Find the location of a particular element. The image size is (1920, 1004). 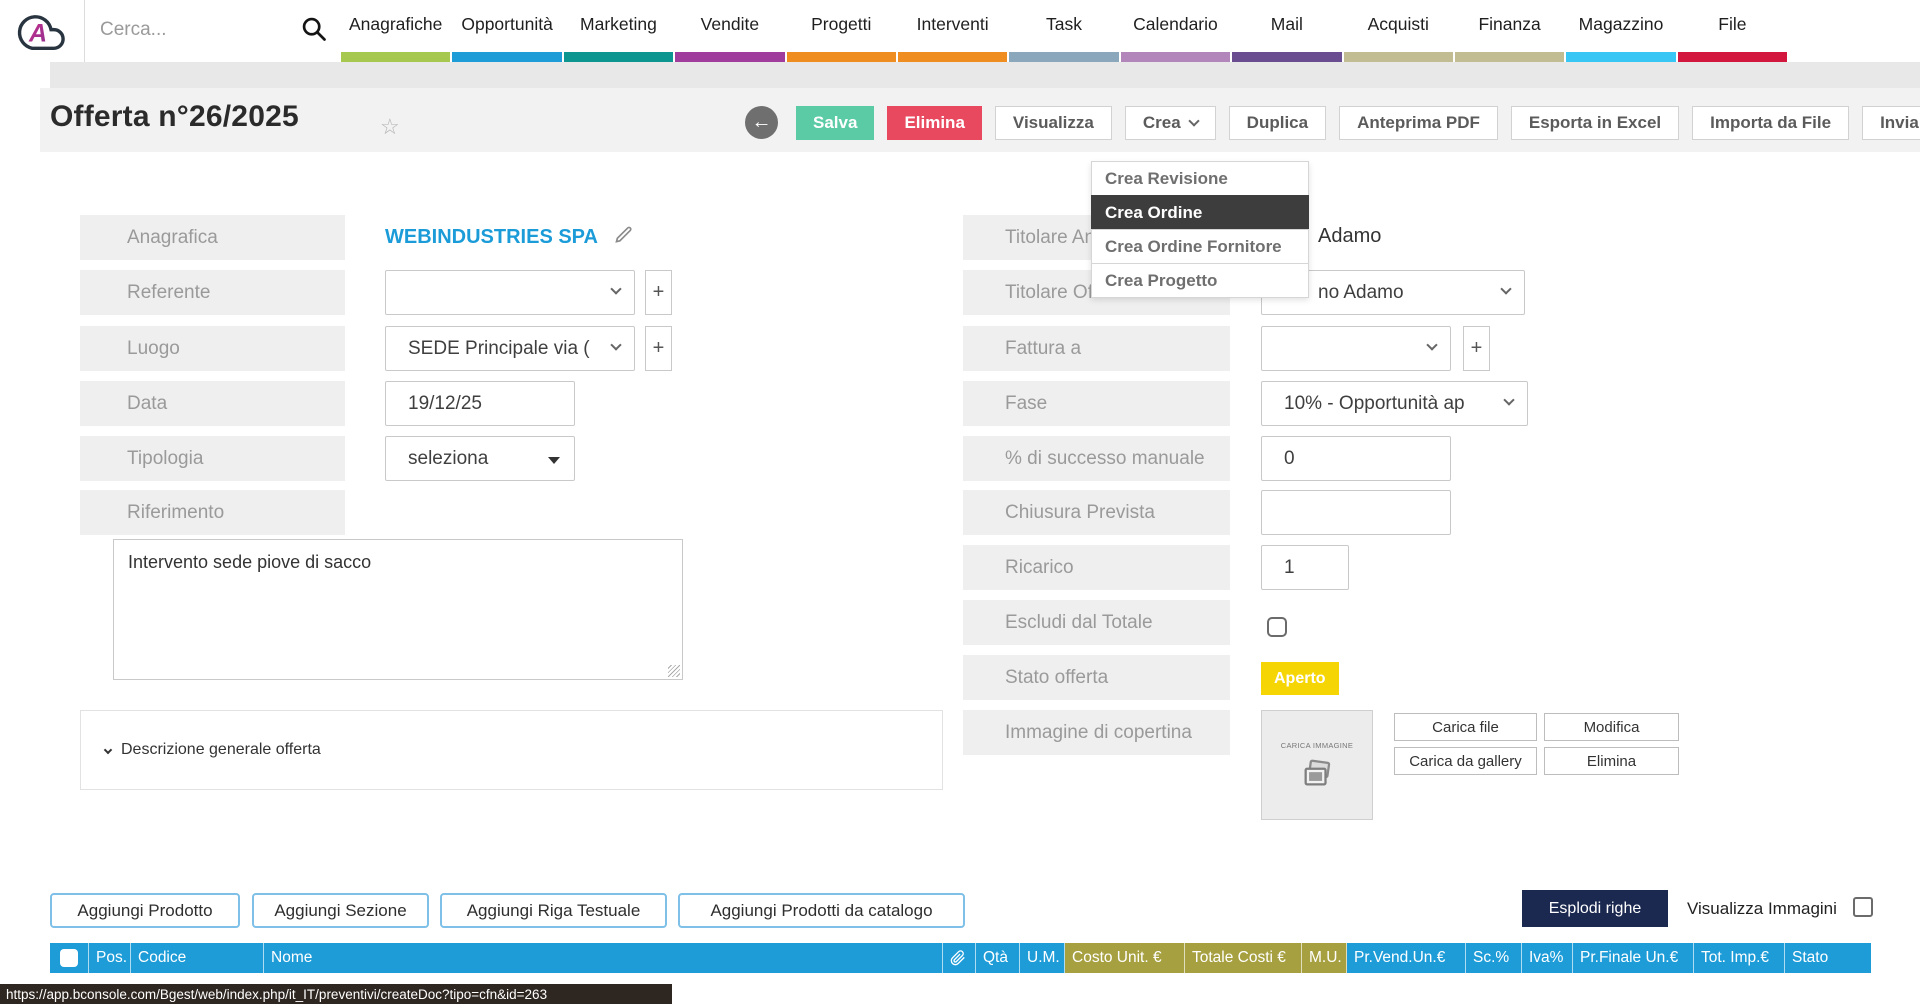

nav-item-magazzino: Magazzino is located at coordinates (1621, 31).